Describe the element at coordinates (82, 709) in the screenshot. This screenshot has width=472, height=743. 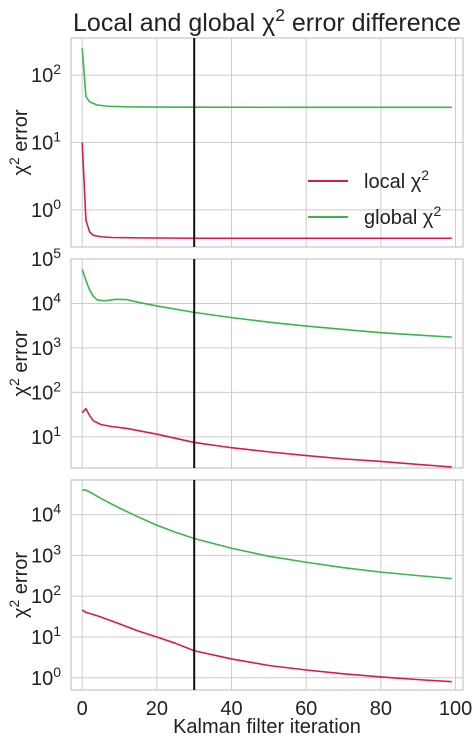
I see `x-tick-label: 0` at that location.